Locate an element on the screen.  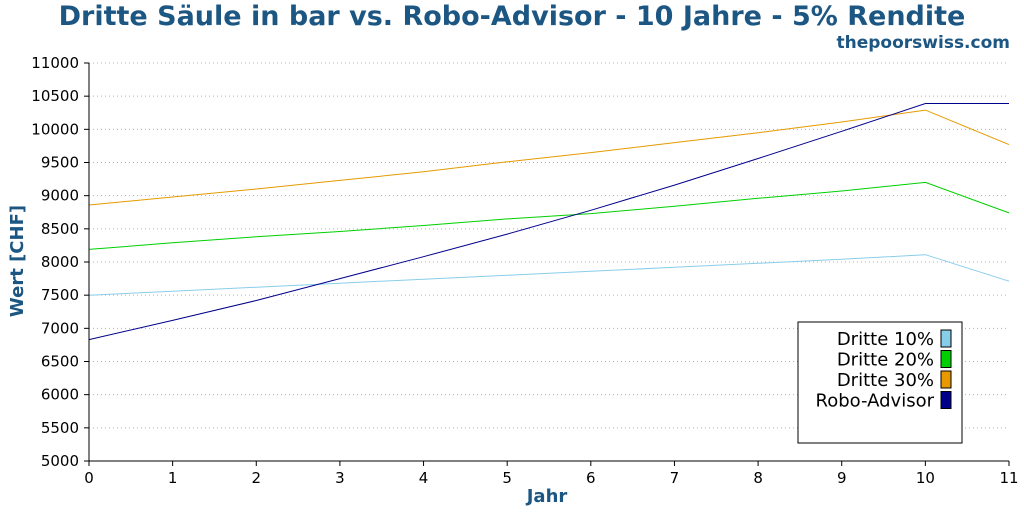
legend-label: Dritte 10% is located at coordinates (885, 339).